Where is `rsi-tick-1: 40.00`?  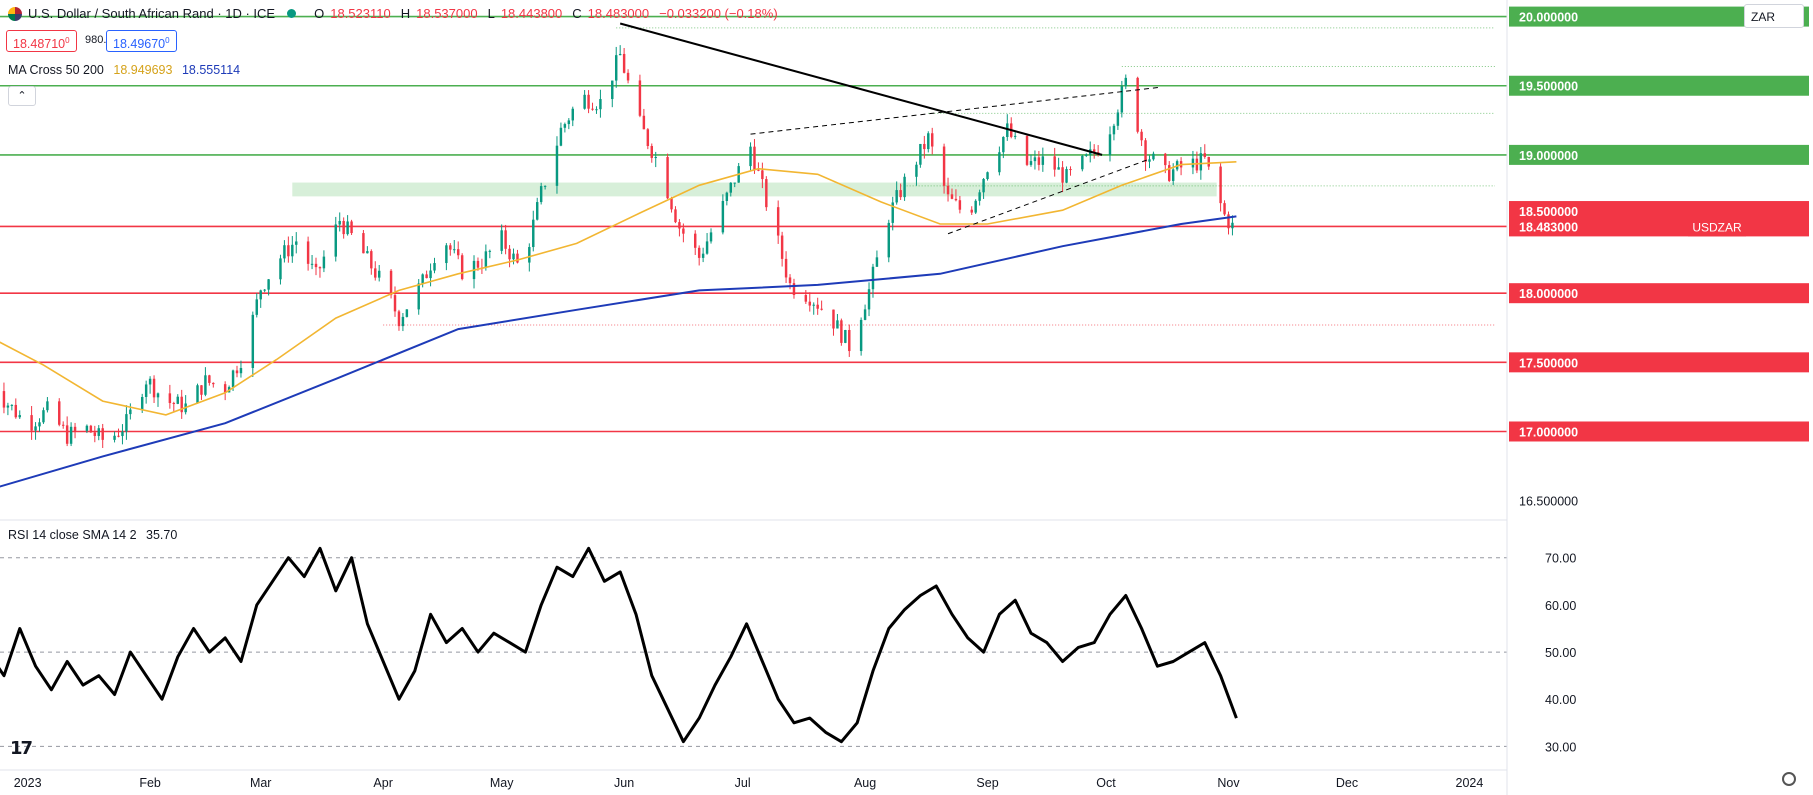
rsi-tick-1: 40.00 is located at coordinates (1560, 700).